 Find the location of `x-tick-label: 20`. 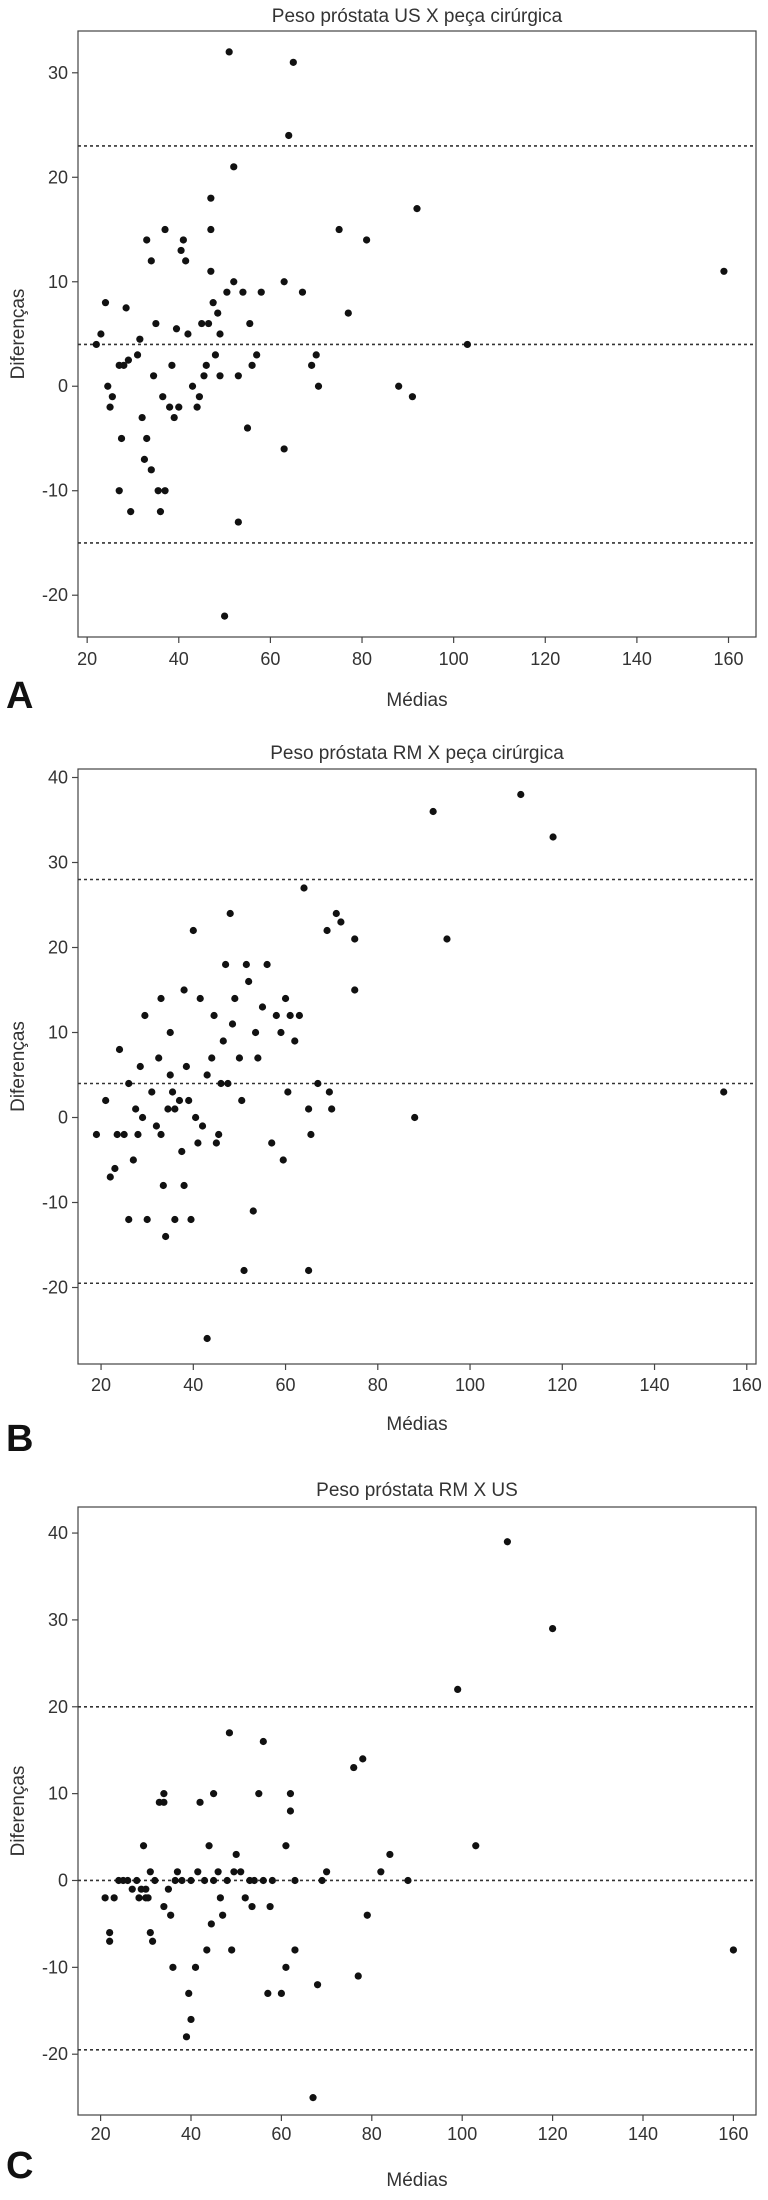

x-tick-label: 20 is located at coordinates (101, 2134).